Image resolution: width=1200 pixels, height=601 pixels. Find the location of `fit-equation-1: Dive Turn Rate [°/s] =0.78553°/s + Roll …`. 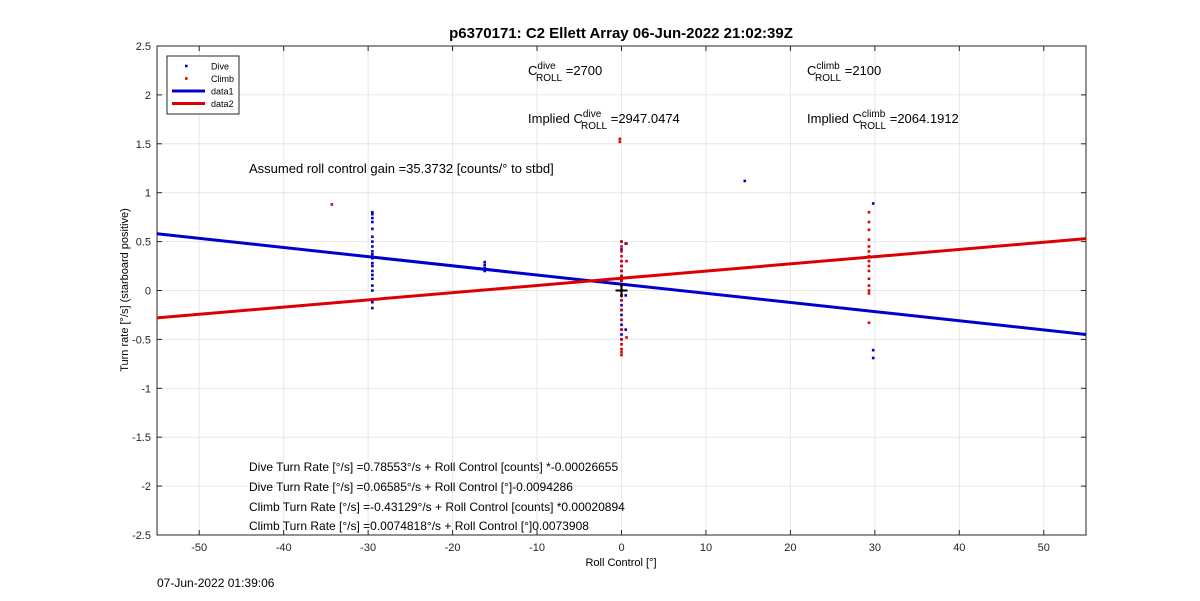

fit-equation-1: Dive Turn Rate [°/s] =0.78553°/s + Roll … is located at coordinates (433, 467).